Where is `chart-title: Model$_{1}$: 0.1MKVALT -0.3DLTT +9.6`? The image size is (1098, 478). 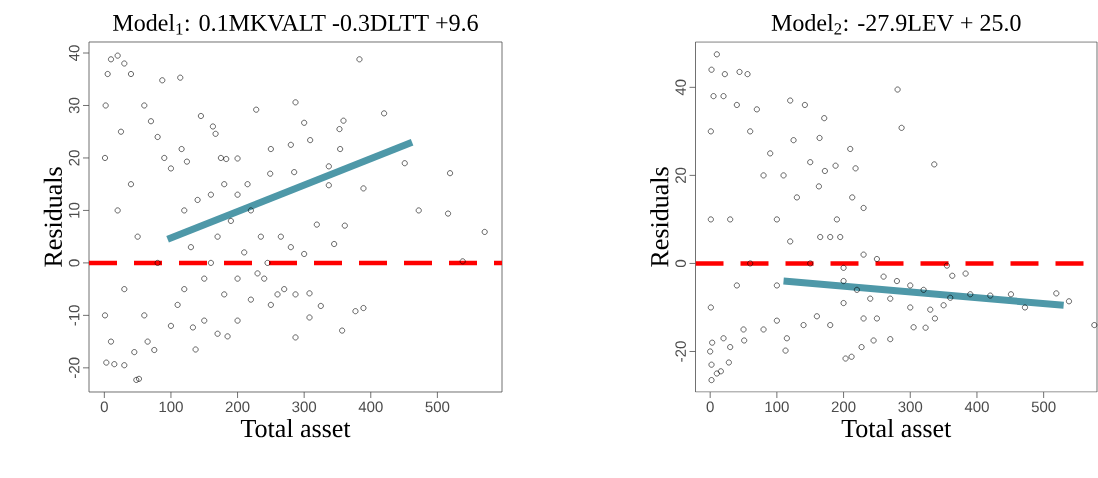
chart-title: Model$_{1}$: 0.1MKVALT -0.3DLTT +9.6 is located at coordinates (295, 24).